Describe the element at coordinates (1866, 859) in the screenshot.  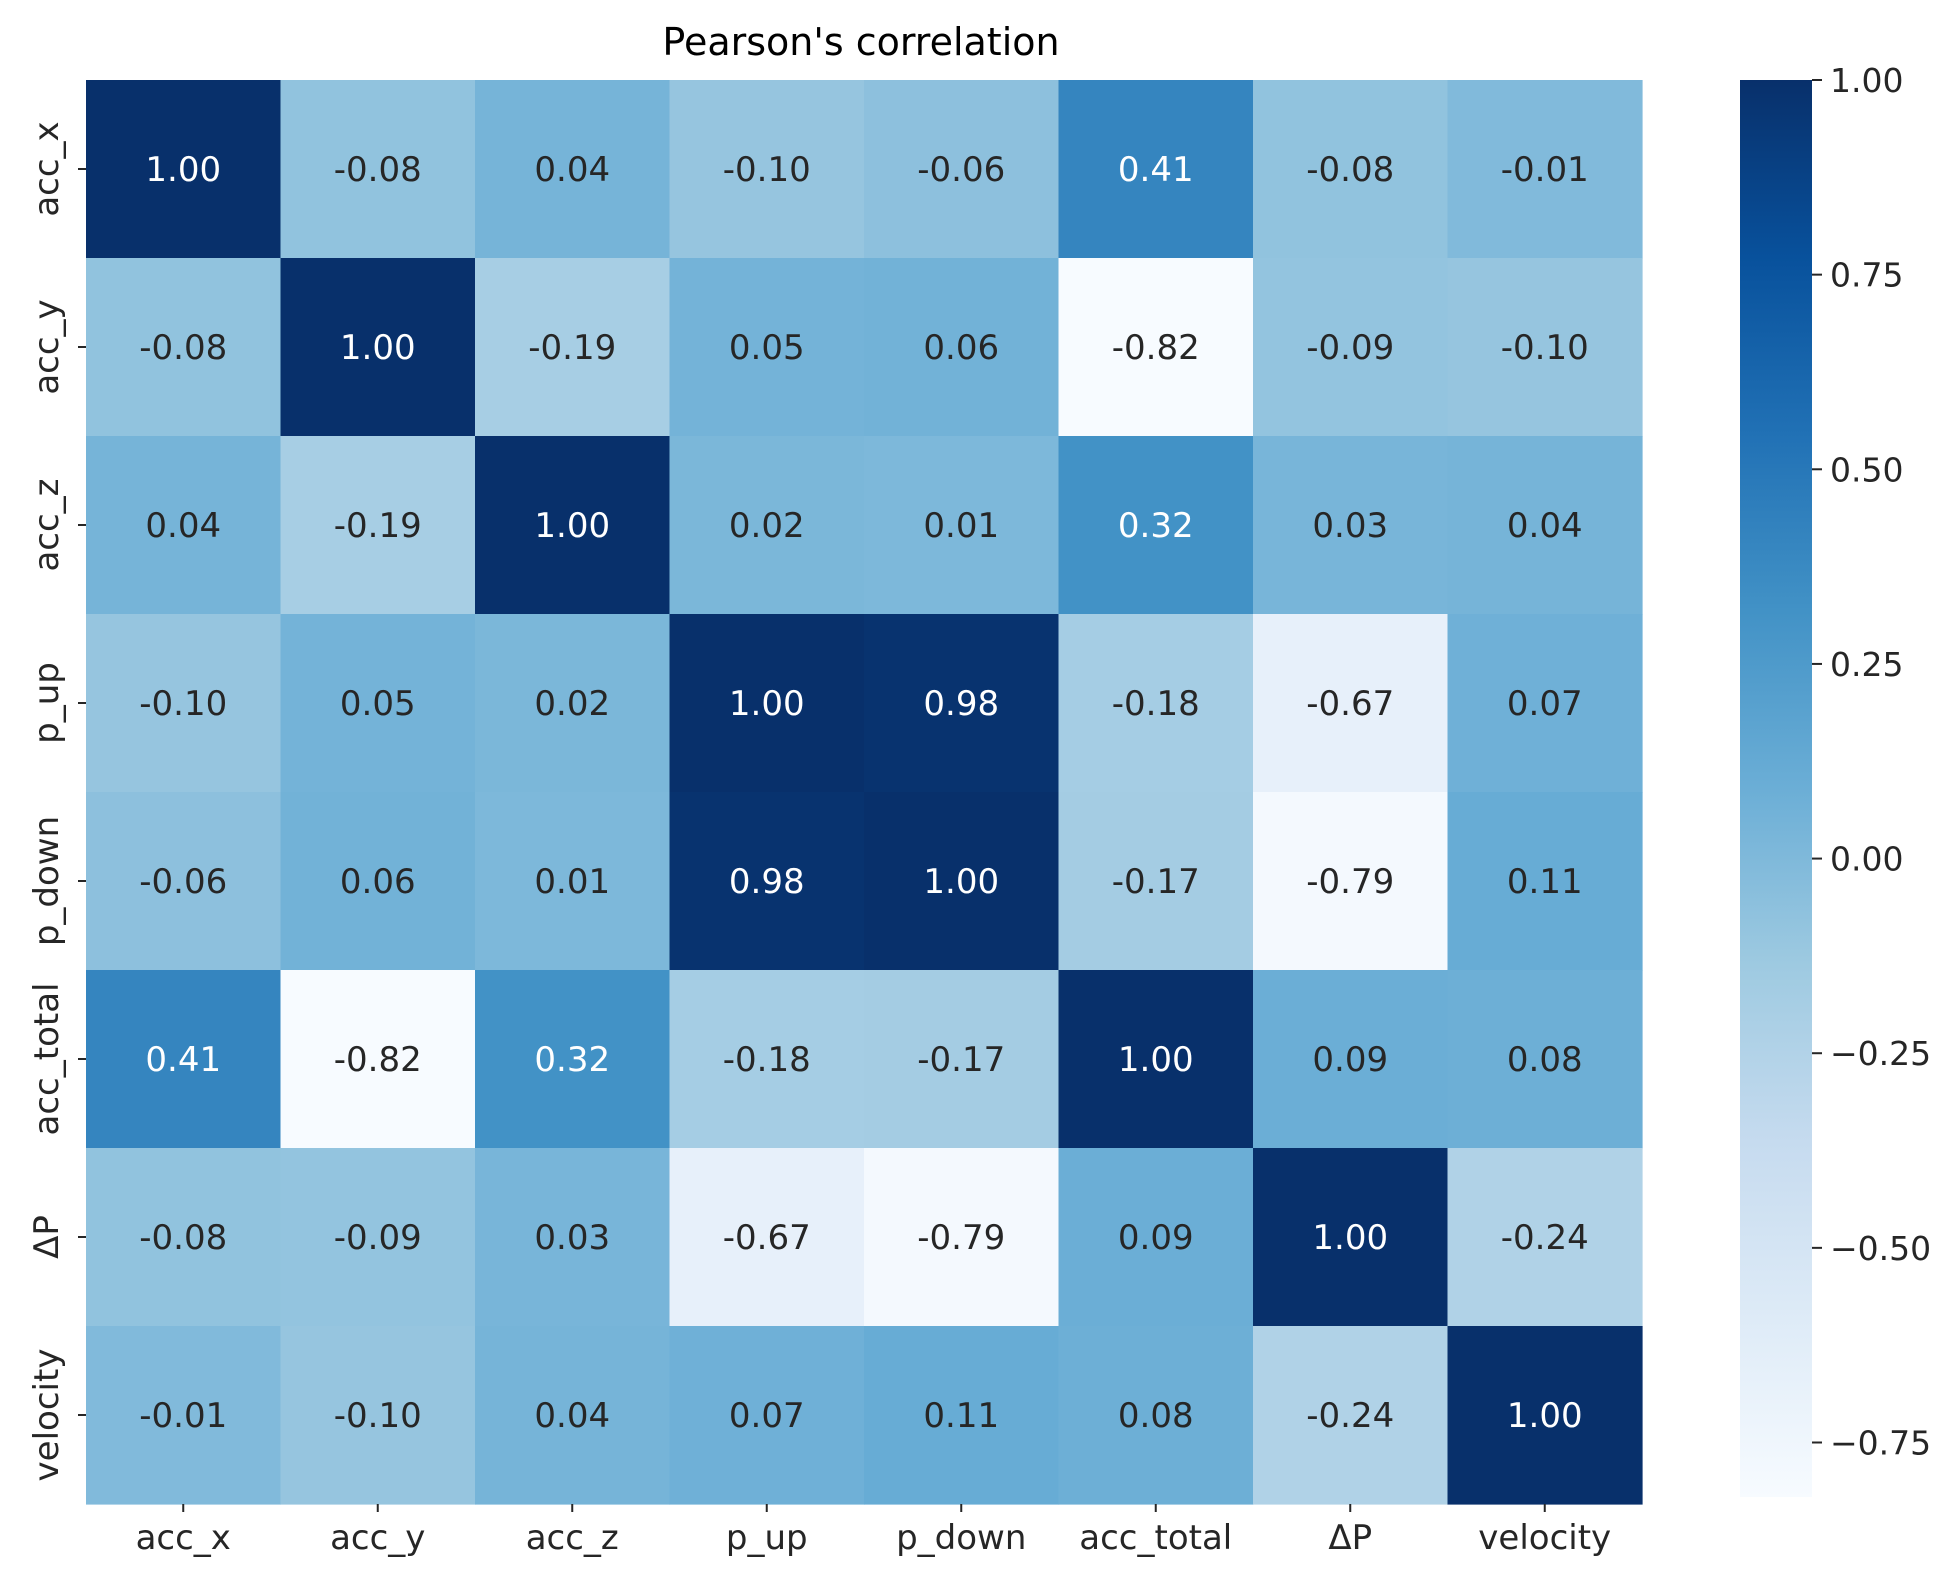
I see `colorbar-tick-label: 0.00` at that location.